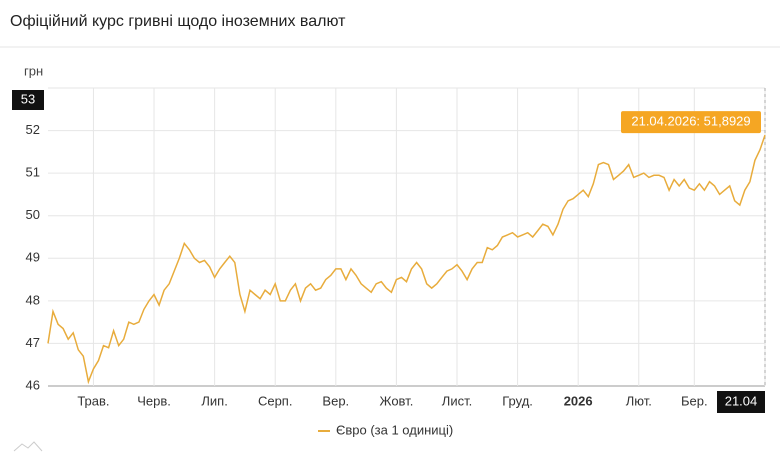  Describe the element at coordinates (275, 400) in the screenshot. I see `x-tick-label: Серп.` at that location.